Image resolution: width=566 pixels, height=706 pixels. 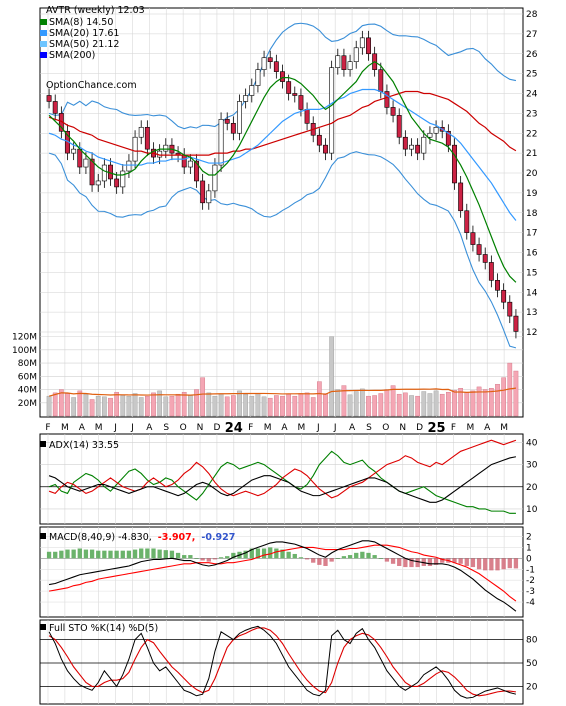 What do you see at coordinates (218, 537) in the screenshot?
I see `macd-histogram-value: -0.927` at bounding box center [218, 537].